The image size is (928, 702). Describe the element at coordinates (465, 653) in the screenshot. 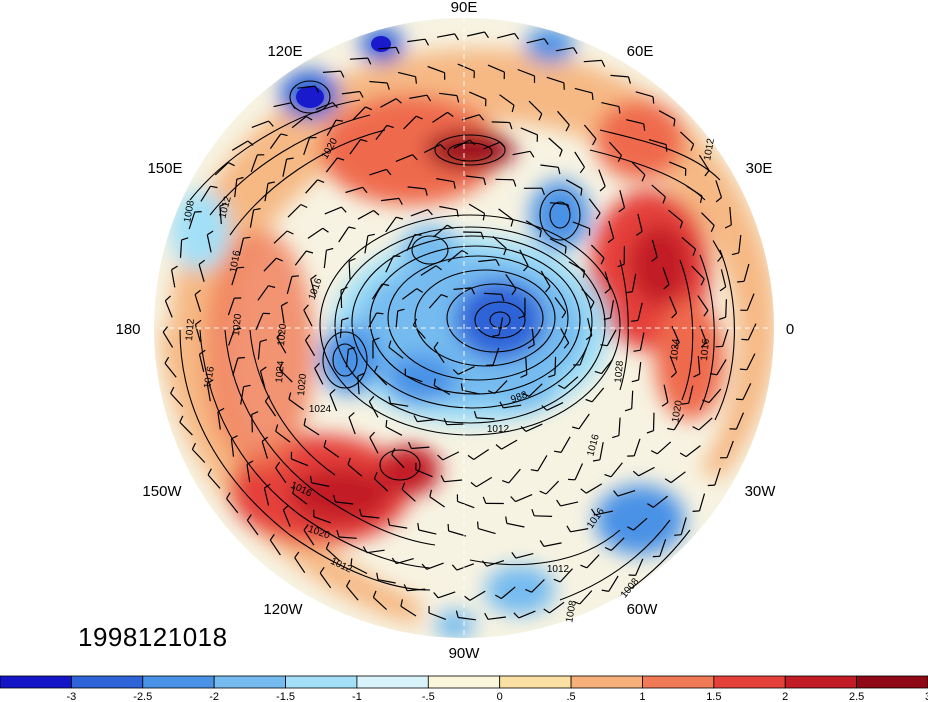

I see `lon-label-90w: 90W` at that location.